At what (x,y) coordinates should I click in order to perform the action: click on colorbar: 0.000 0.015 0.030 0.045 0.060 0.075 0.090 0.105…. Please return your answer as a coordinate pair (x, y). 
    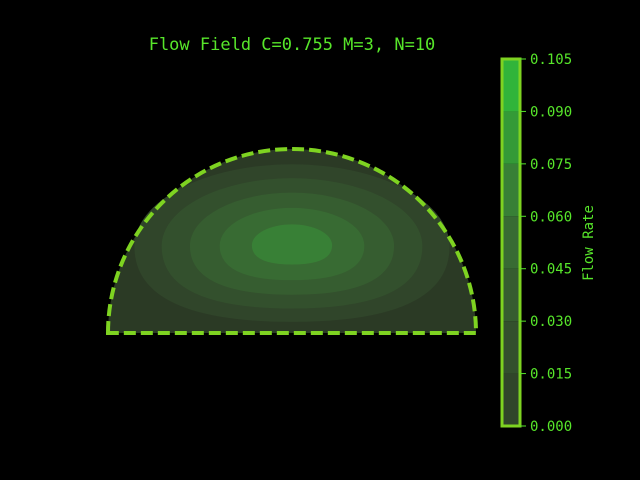
    Looking at the image, I should click on (548, 243).